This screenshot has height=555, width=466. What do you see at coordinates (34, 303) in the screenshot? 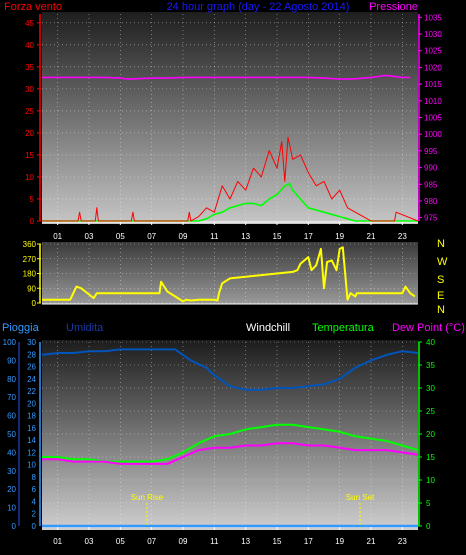
I see `direction-tick-label: 0` at bounding box center [34, 303].